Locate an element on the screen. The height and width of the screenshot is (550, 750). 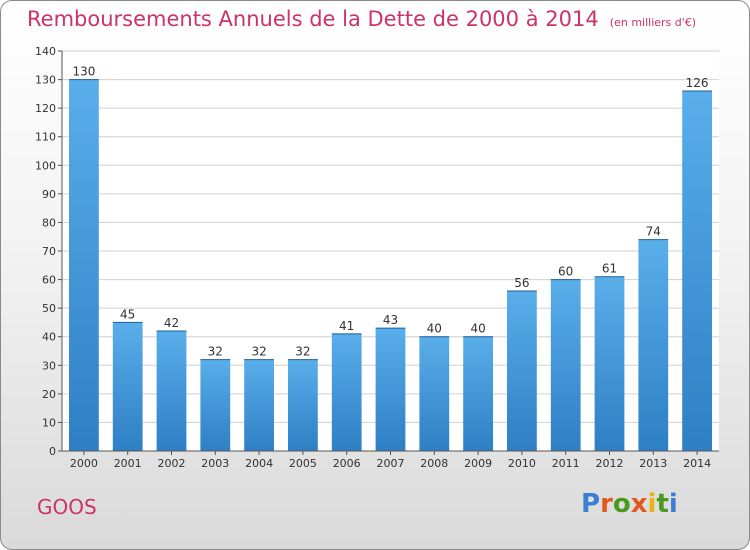
chart-subtitle: (en milliers d'€) is located at coordinates (653, 22).